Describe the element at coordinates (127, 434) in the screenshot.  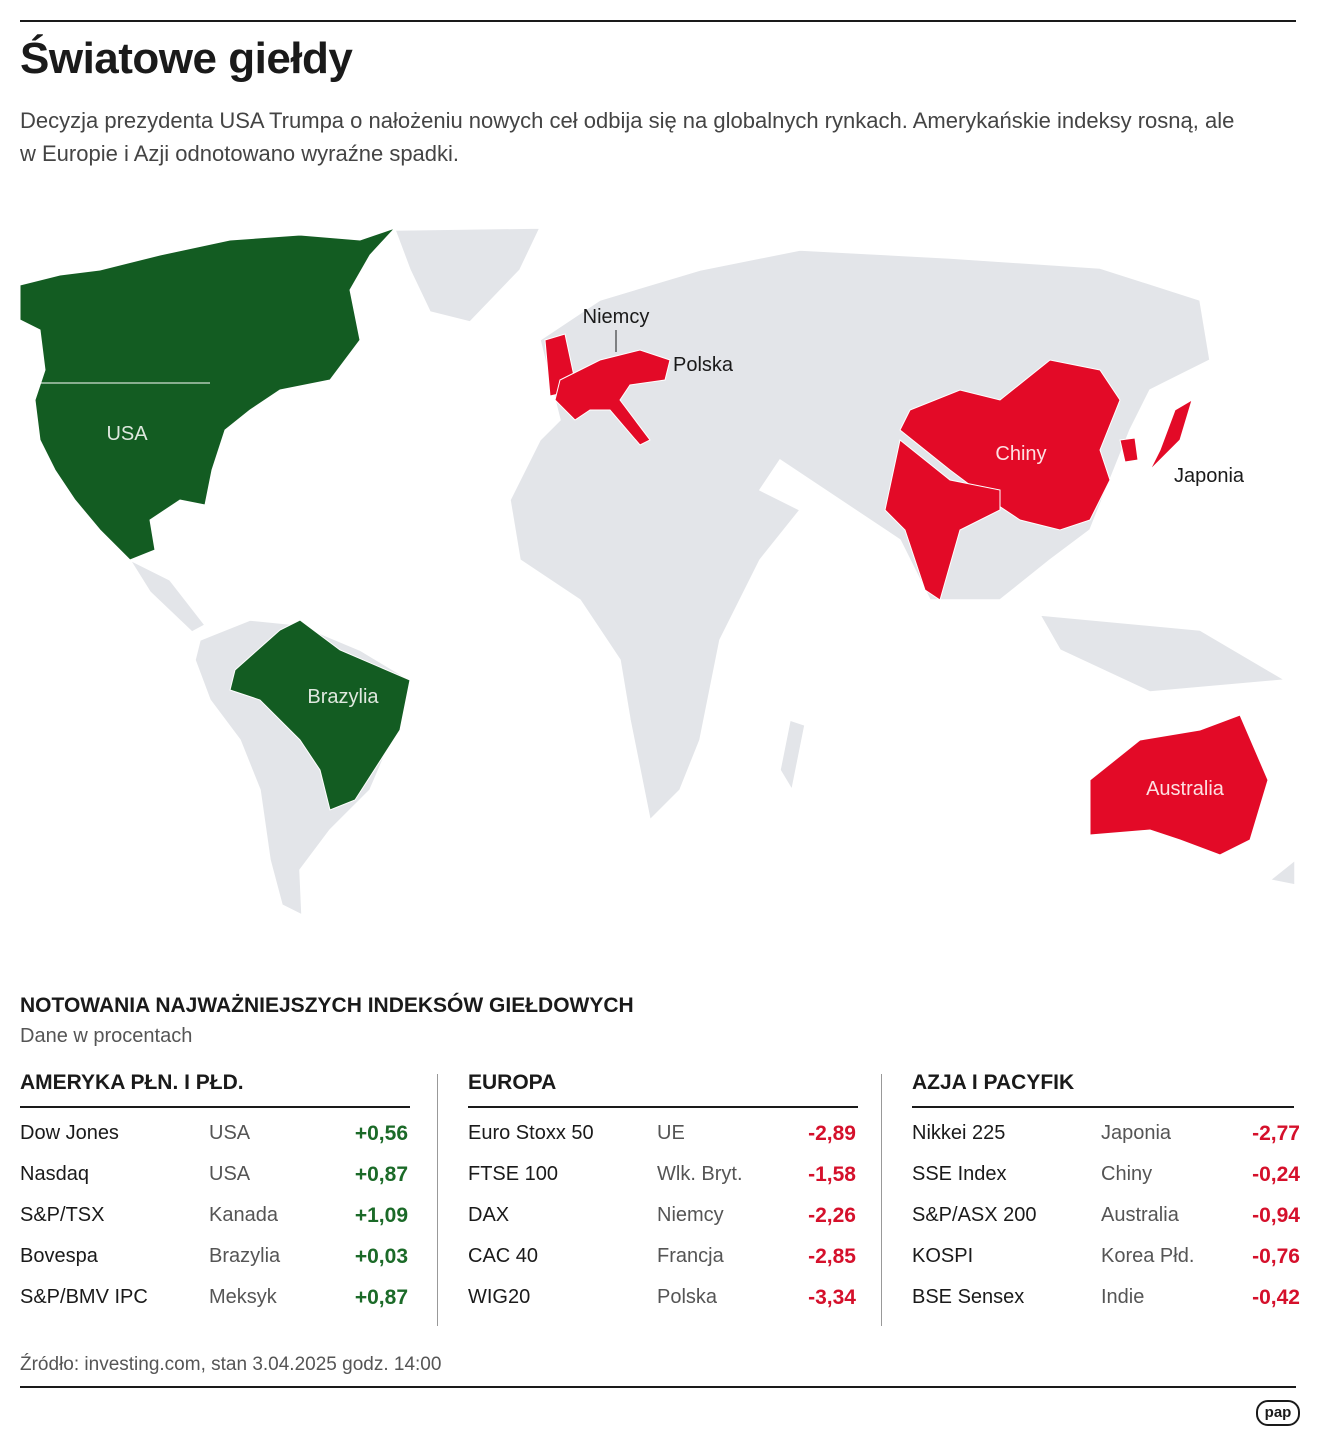
I see `map-label: USA` at that location.